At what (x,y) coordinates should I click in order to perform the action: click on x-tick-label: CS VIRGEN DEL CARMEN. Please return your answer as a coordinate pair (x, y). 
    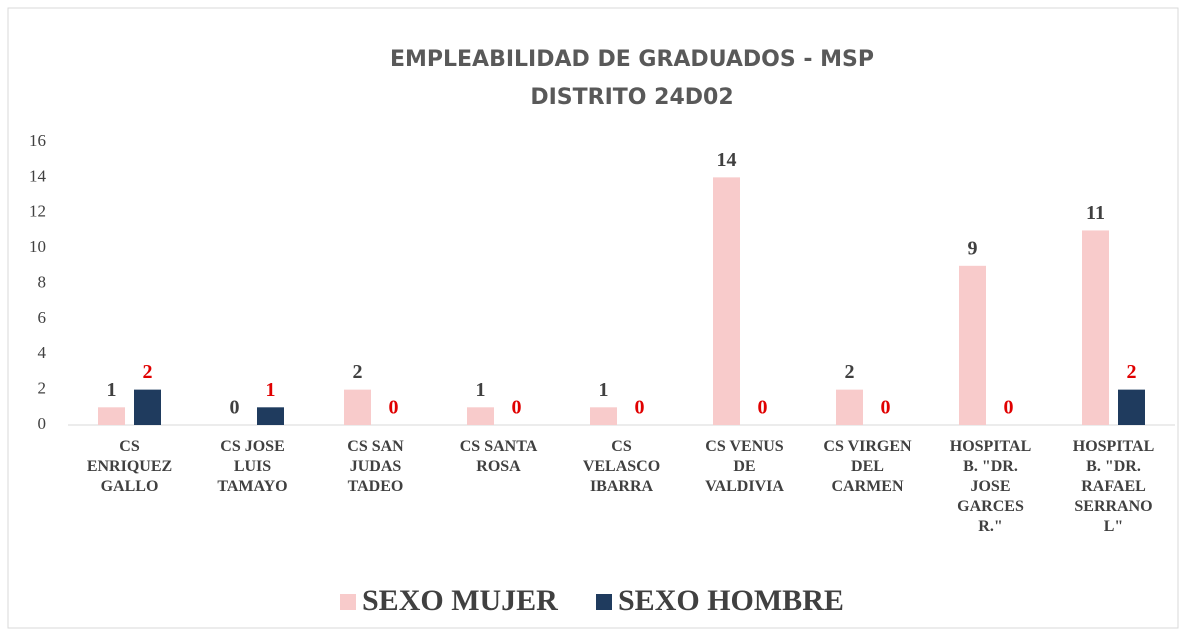
    Looking at the image, I should click on (867, 466).